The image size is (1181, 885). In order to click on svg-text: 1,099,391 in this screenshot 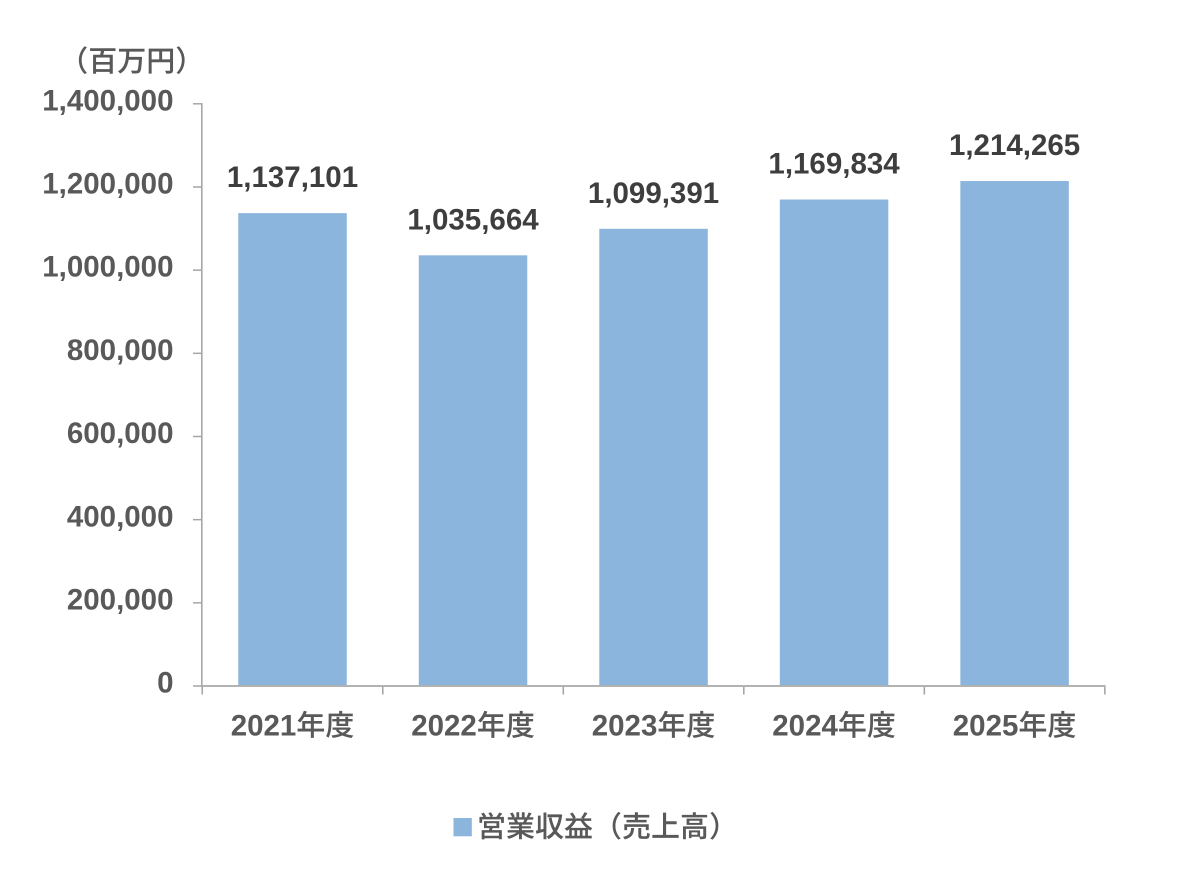, I will do `click(653, 193)`.